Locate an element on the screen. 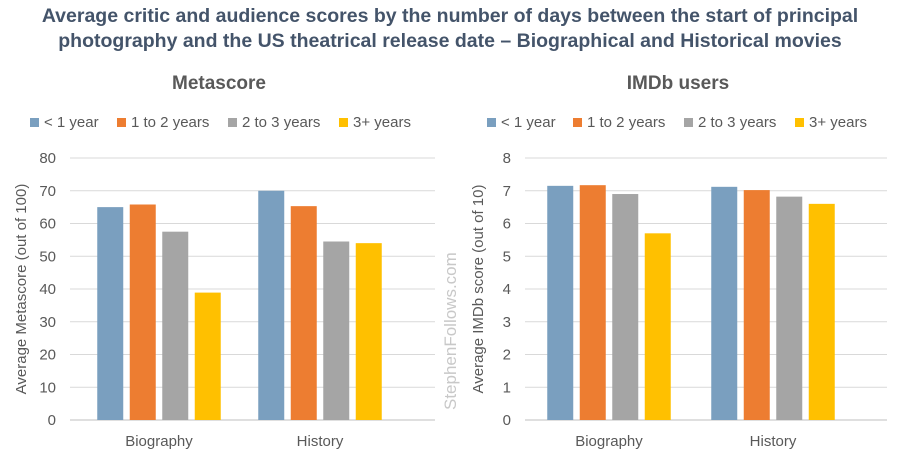 Image resolution: width=900 pixels, height=455 pixels. y-axis-label: Average Metascore (out of 100) is located at coordinates (21, 289).